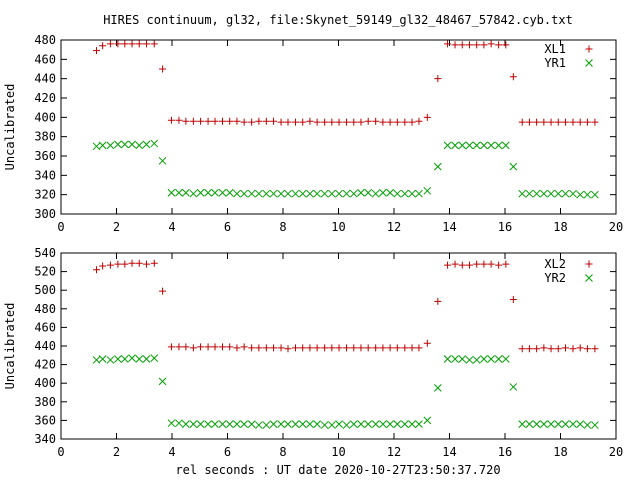 Image resolution: width=640 pixels, height=480 pixels. What do you see at coordinates (116, 452) in the screenshot?
I see `p2-x-tick-label-1: 2` at bounding box center [116, 452].